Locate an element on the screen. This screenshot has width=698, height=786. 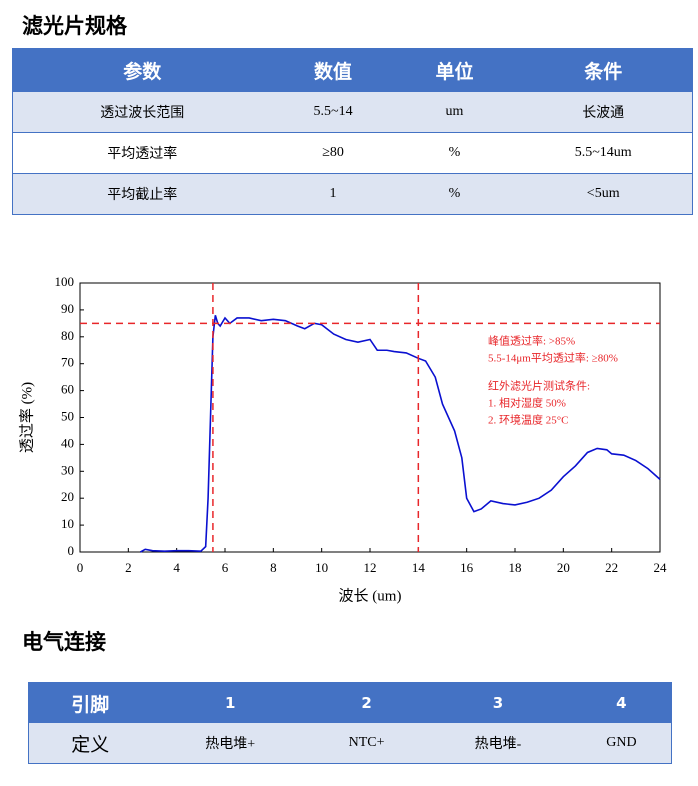
x-tick-label: 8 is located at coordinates (273, 567).